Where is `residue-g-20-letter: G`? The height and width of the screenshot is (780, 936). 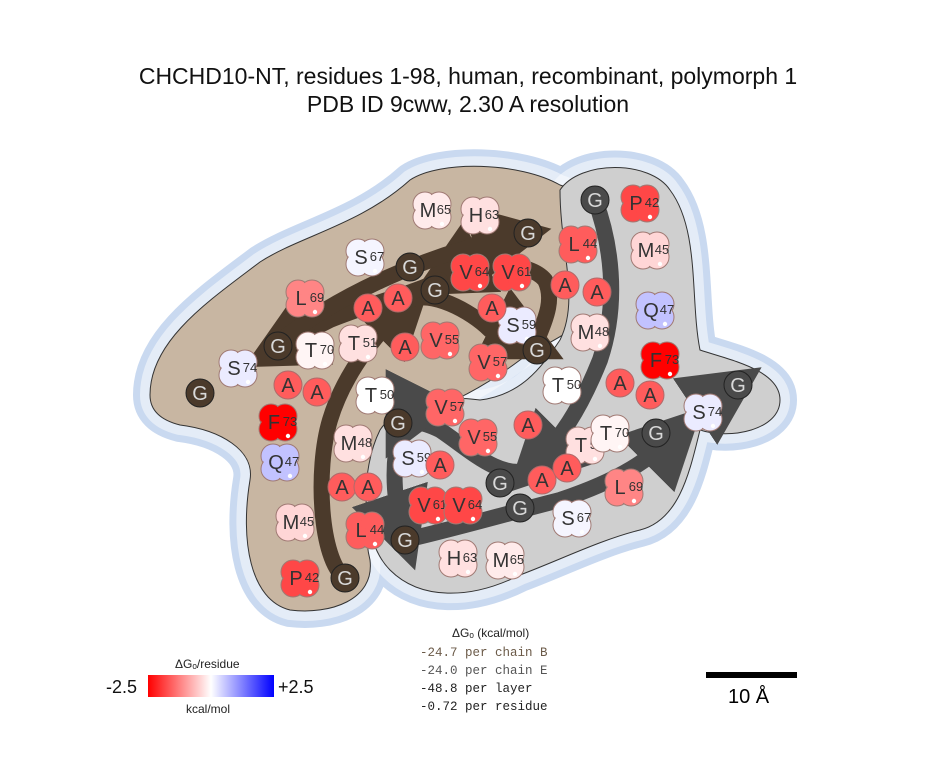 residue-g-20-letter: G is located at coordinates (528, 234).